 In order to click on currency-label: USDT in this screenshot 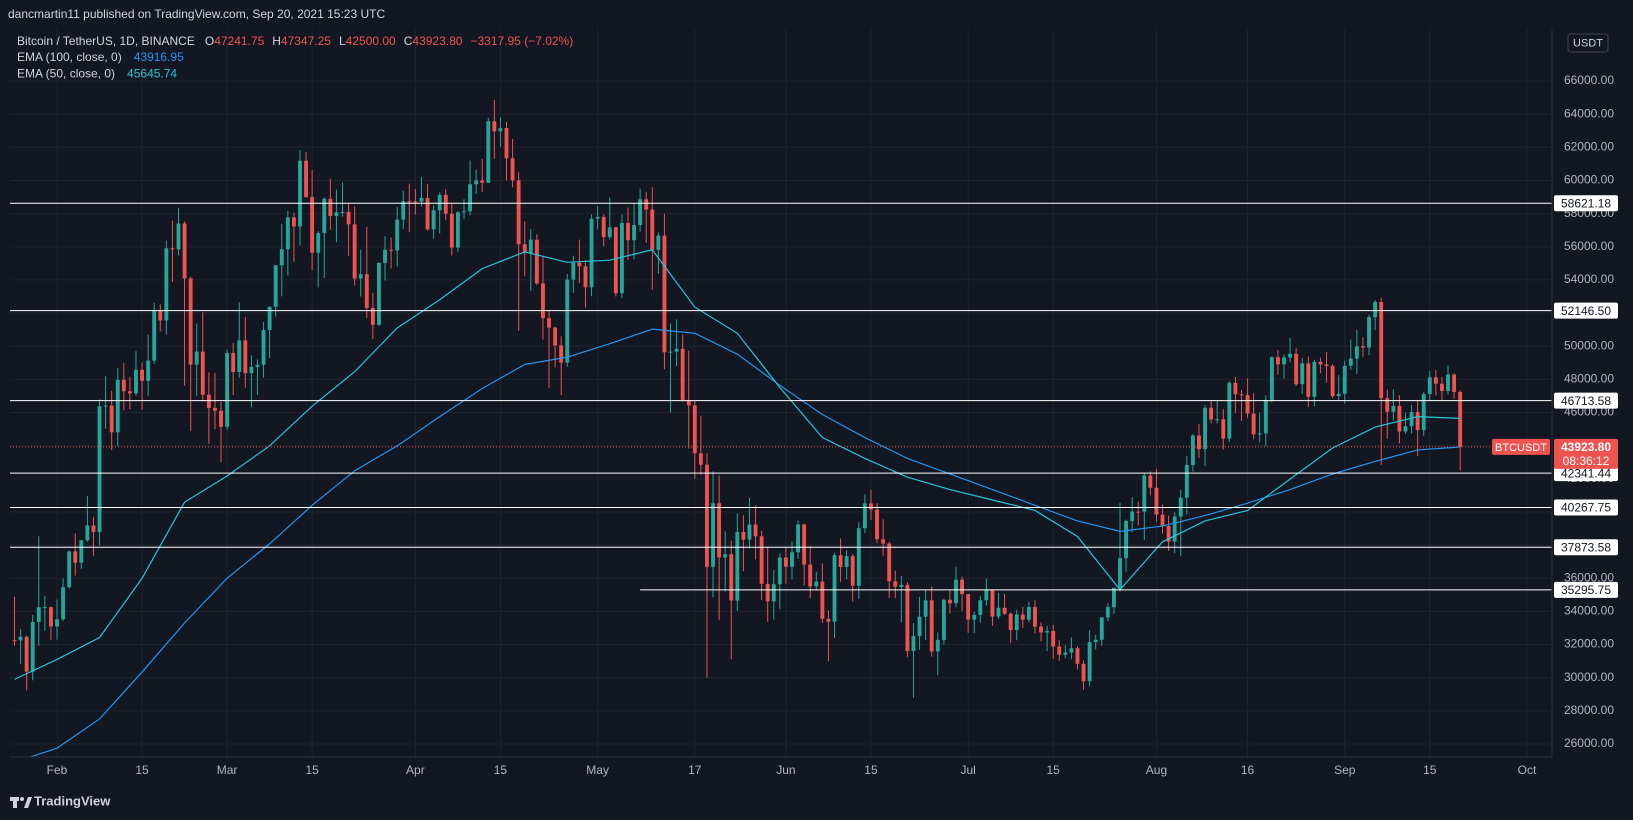, I will do `click(1588, 43)`.